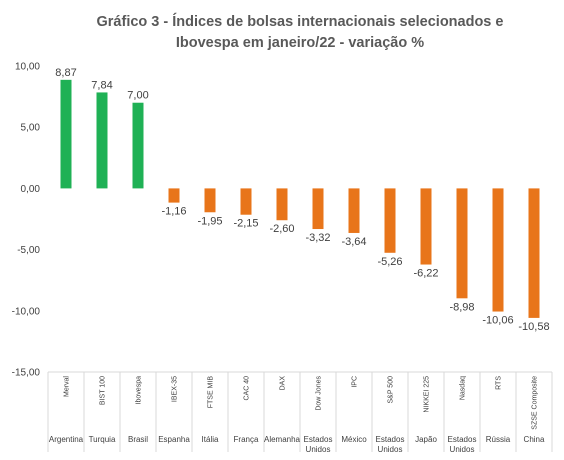 The image size is (564, 460). What do you see at coordinates (282, 439) in the screenshot?
I see `x-category-country-label: Alemanha` at bounding box center [282, 439].